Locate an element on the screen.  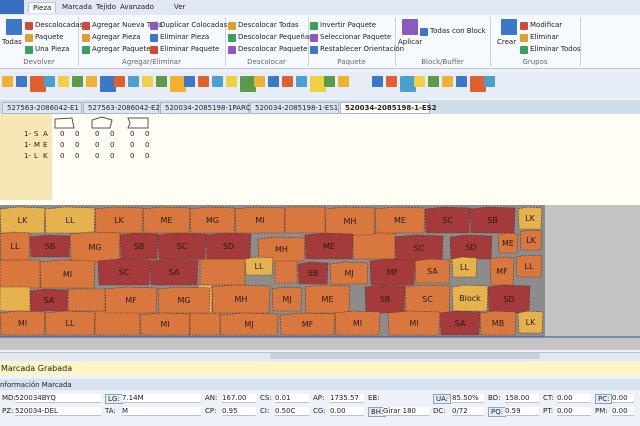
info-title: nformación Marcada is located at coordinates (36, 385).